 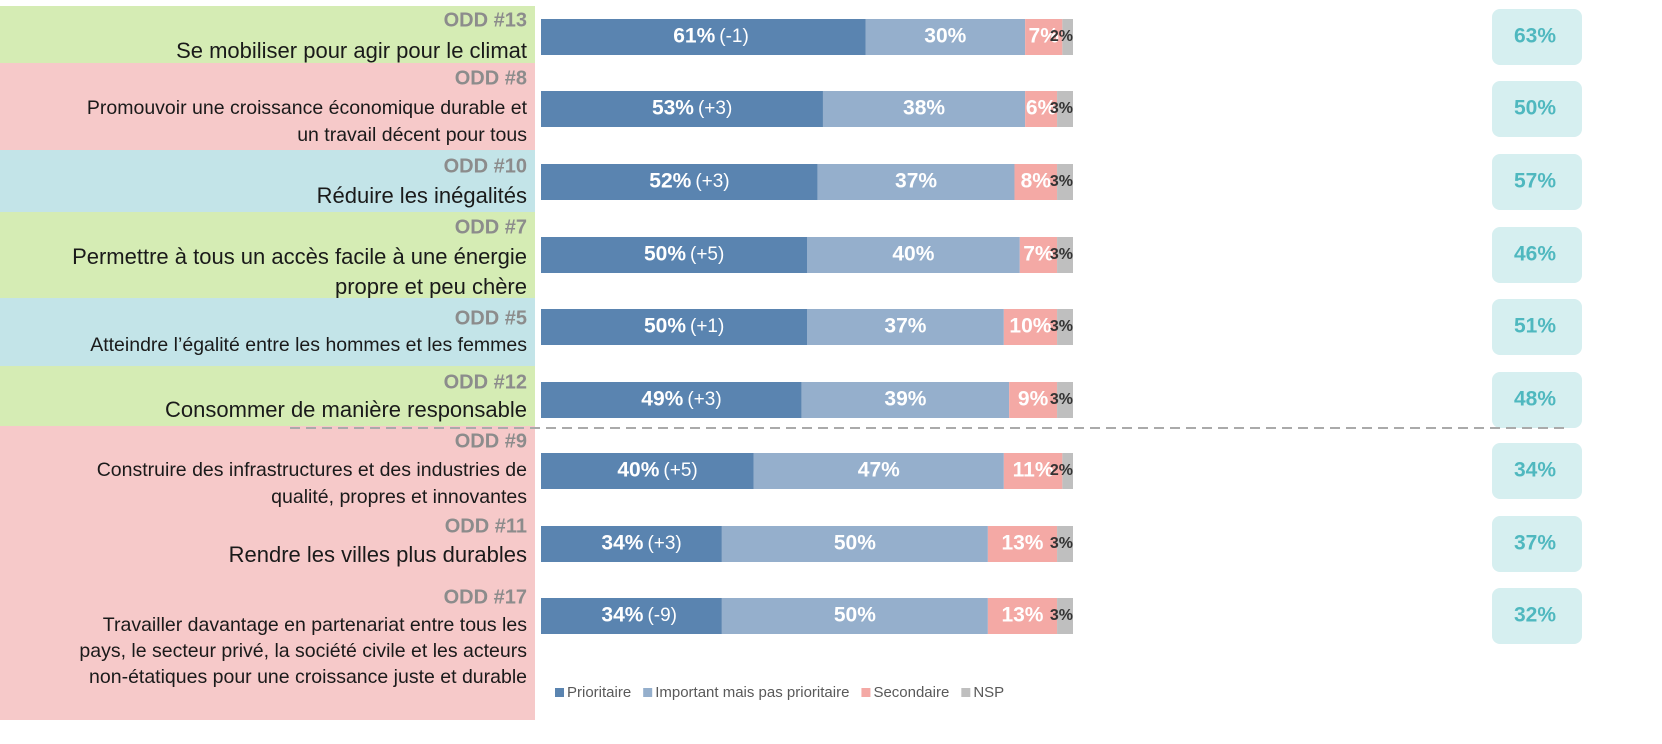 I want to click on value-label: 9%, so click(x=1033, y=399).